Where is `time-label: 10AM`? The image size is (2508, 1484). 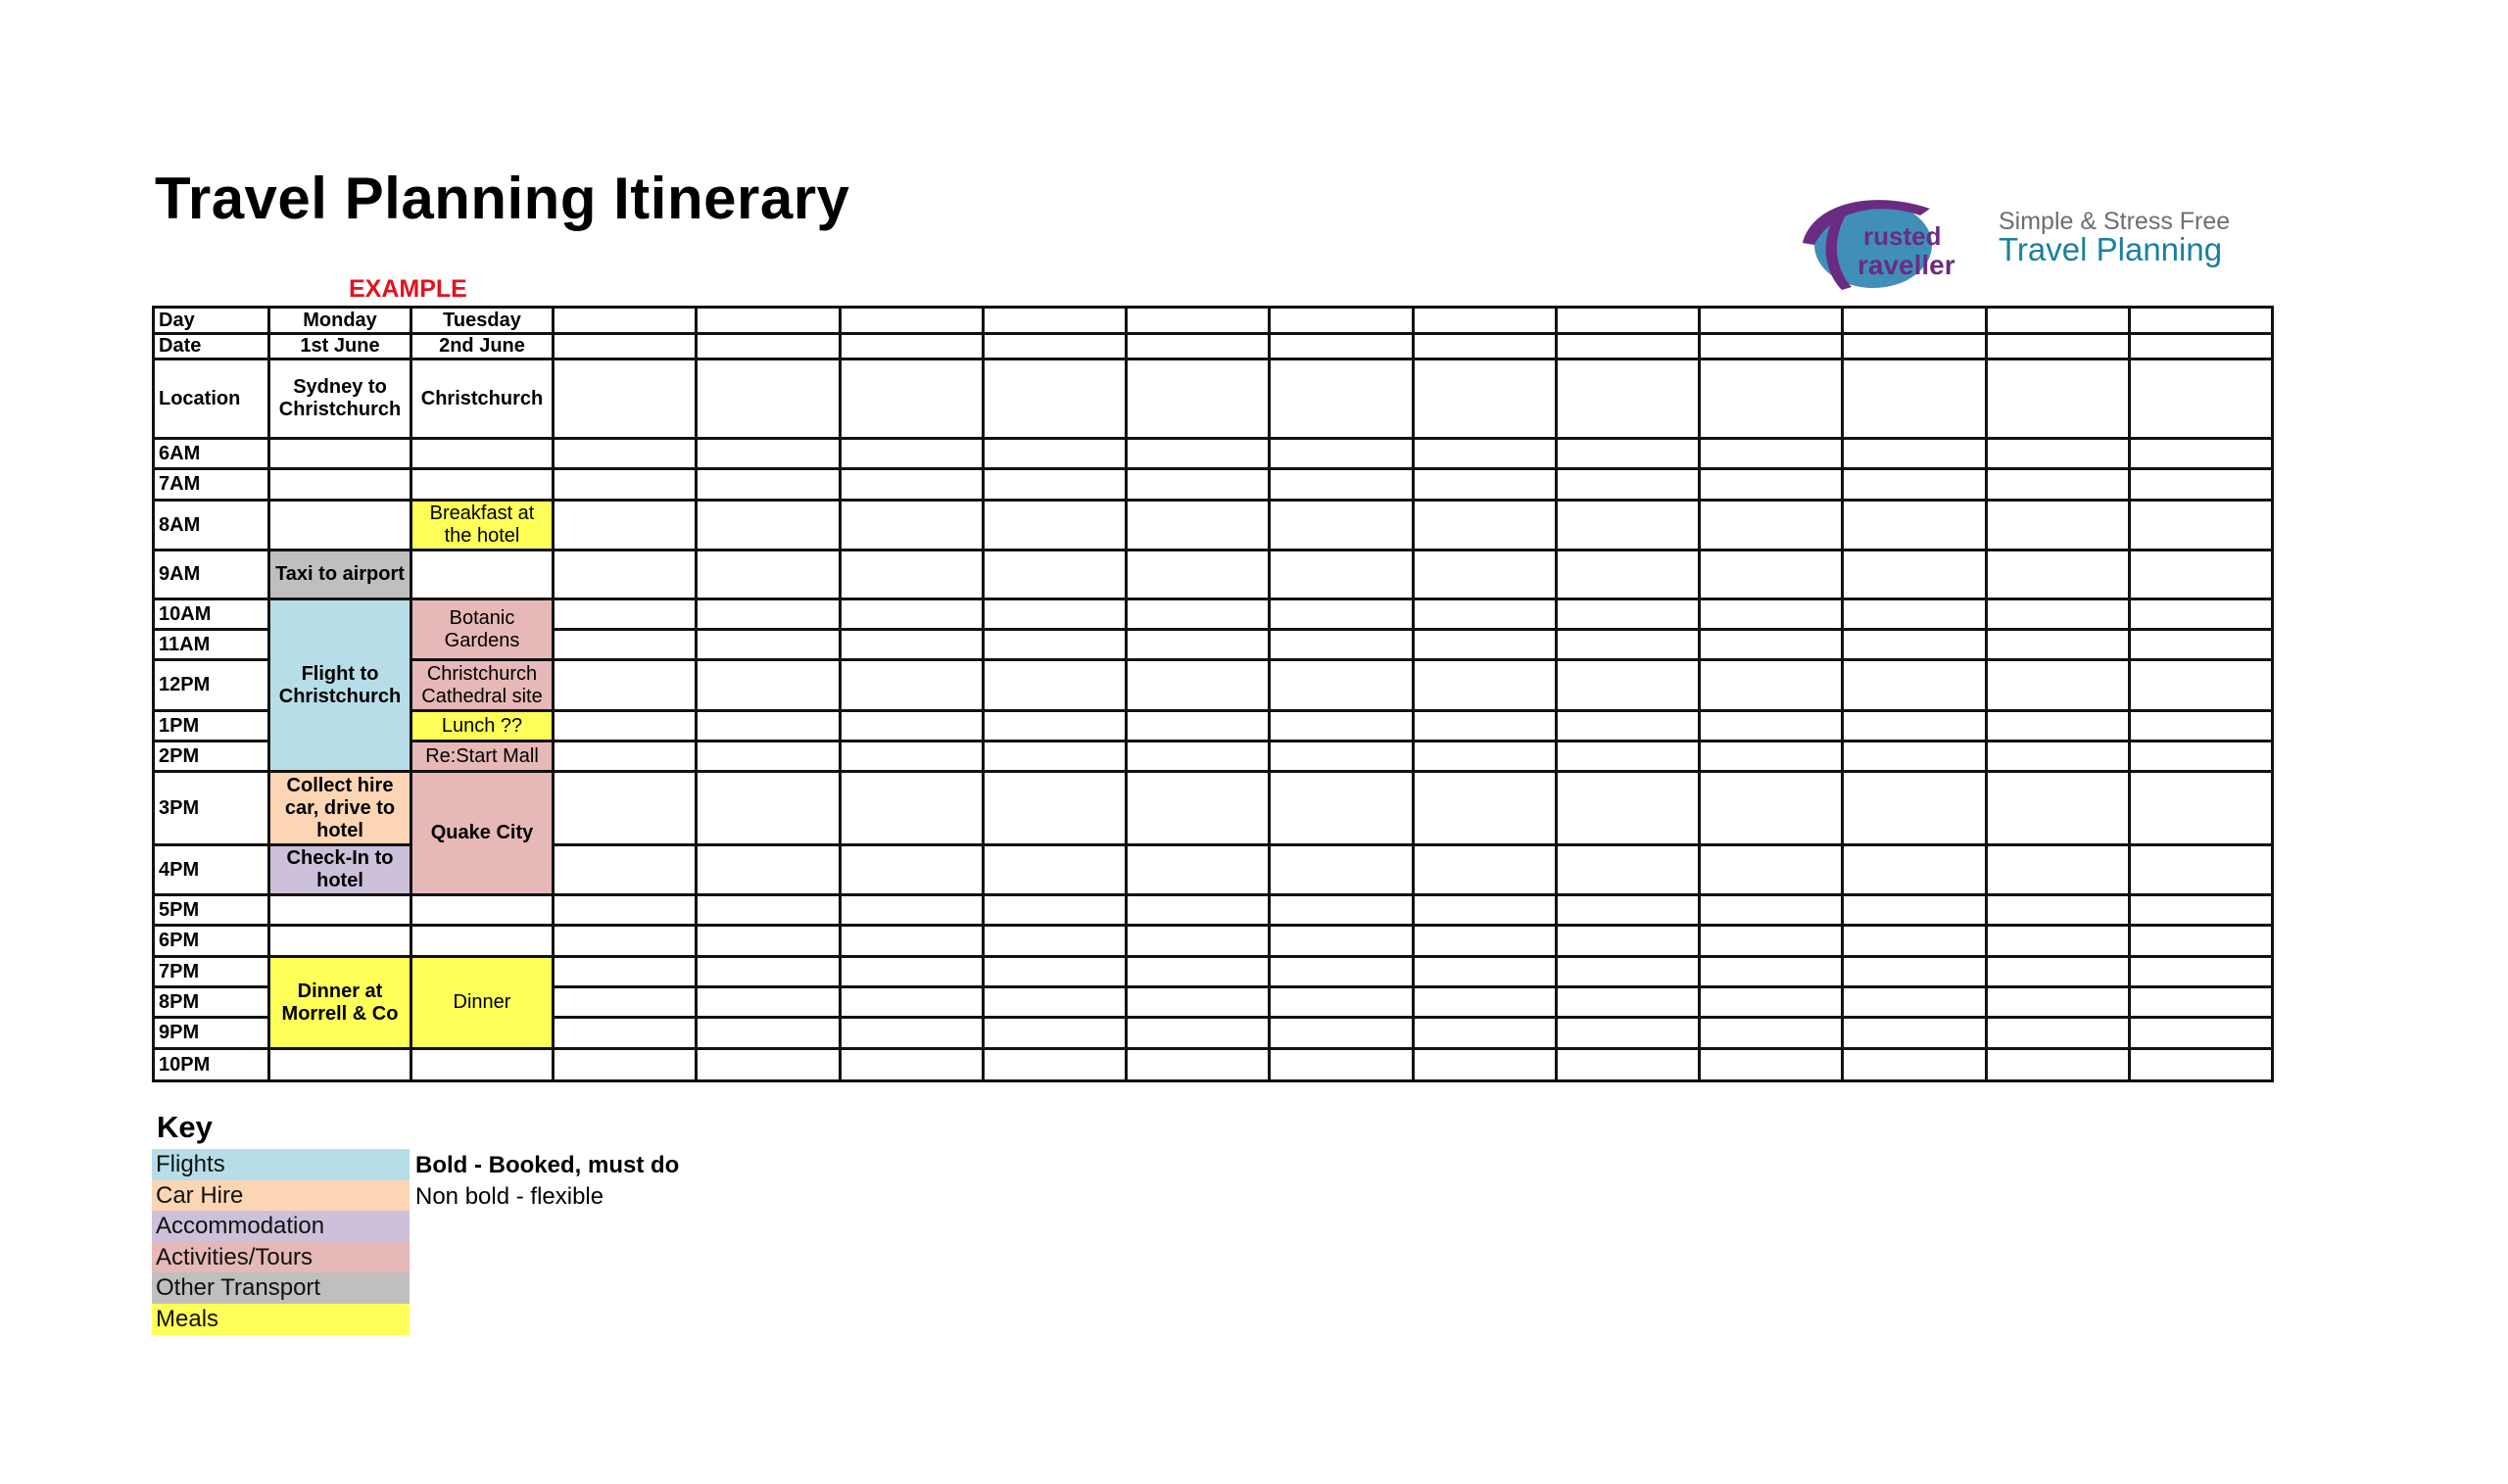
time-label: 10AM is located at coordinates (211, 614).